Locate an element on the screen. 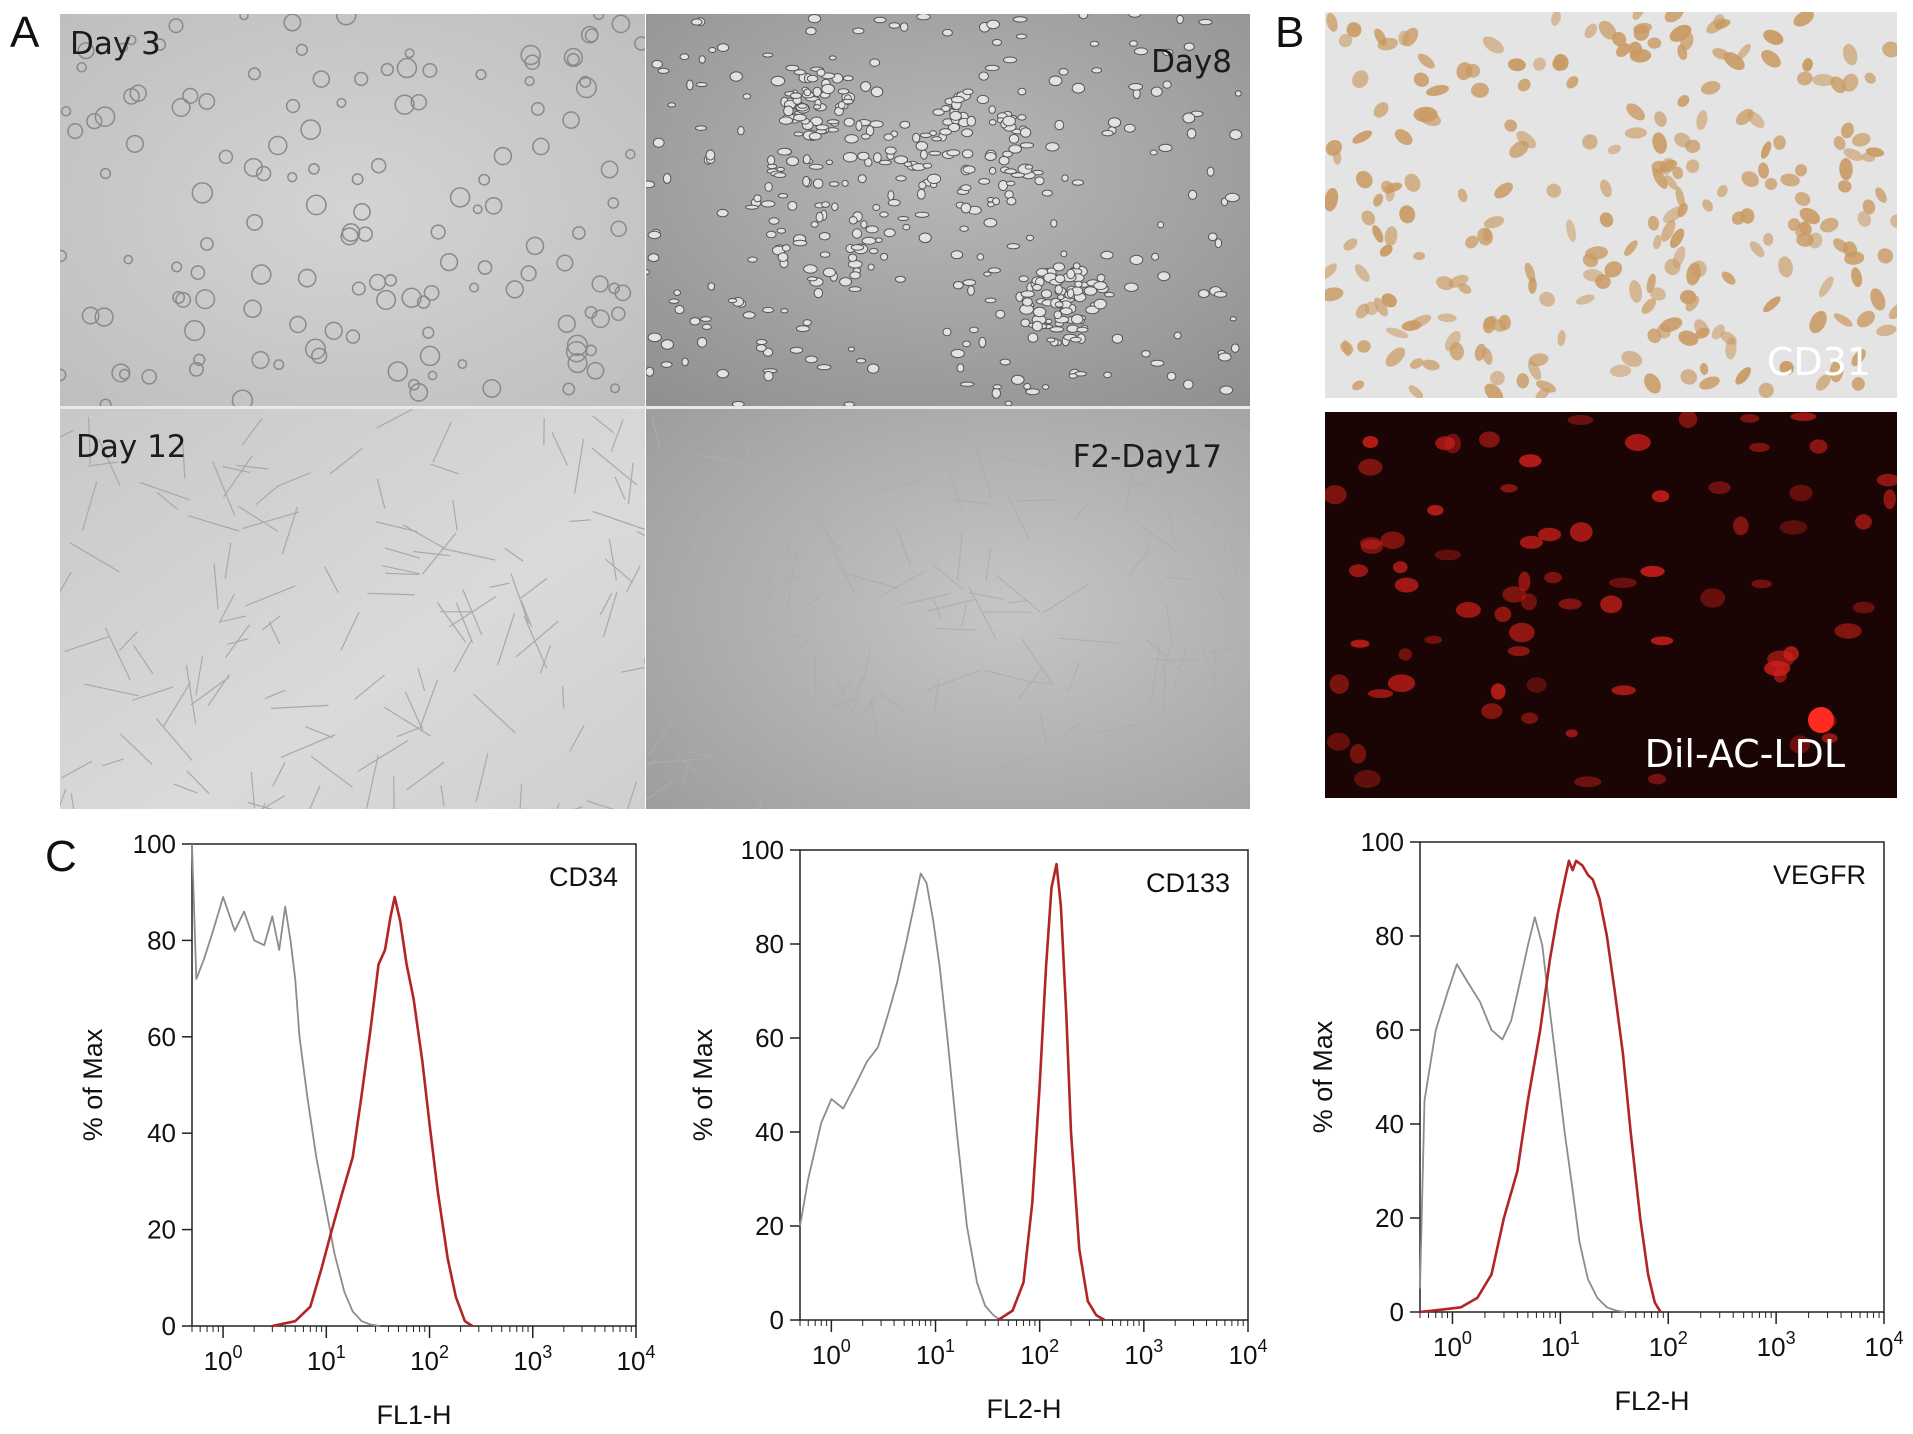 The width and height of the screenshot is (1913, 1434). dil-ac-ldl-picture is located at coordinates (1611, 605).